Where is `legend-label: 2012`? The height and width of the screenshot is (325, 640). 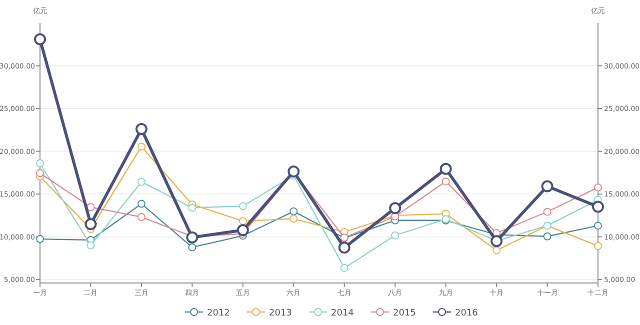
legend-label: 2012 is located at coordinates (218, 313).